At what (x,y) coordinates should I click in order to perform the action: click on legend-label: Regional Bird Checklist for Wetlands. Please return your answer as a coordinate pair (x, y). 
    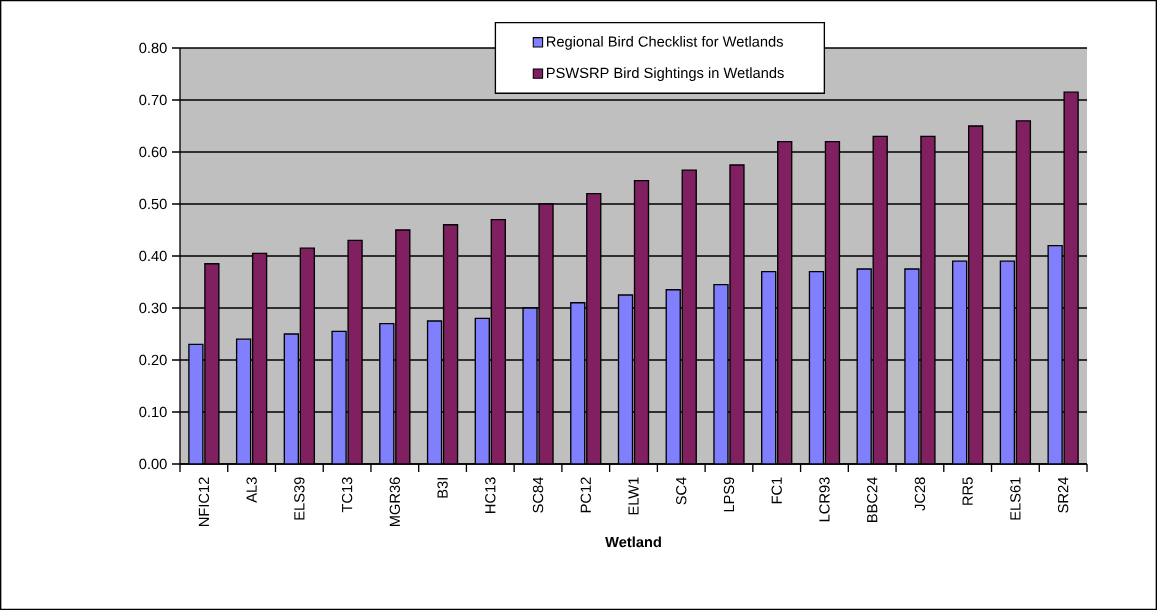
    Looking at the image, I should click on (665, 43).